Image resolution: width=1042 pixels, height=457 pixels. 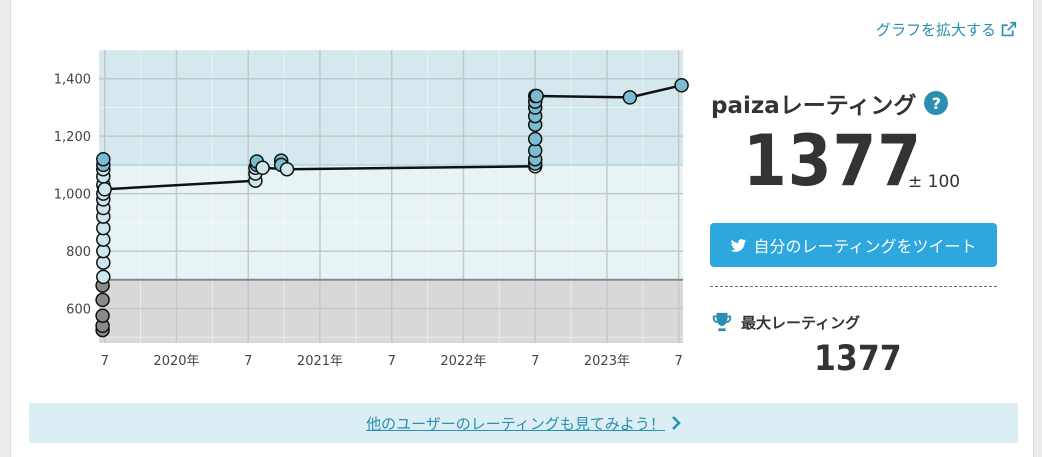 What do you see at coordinates (607, 361) in the screenshot?
I see `chart-x-tick-label: 2023年` at bounding box center [607, 361].